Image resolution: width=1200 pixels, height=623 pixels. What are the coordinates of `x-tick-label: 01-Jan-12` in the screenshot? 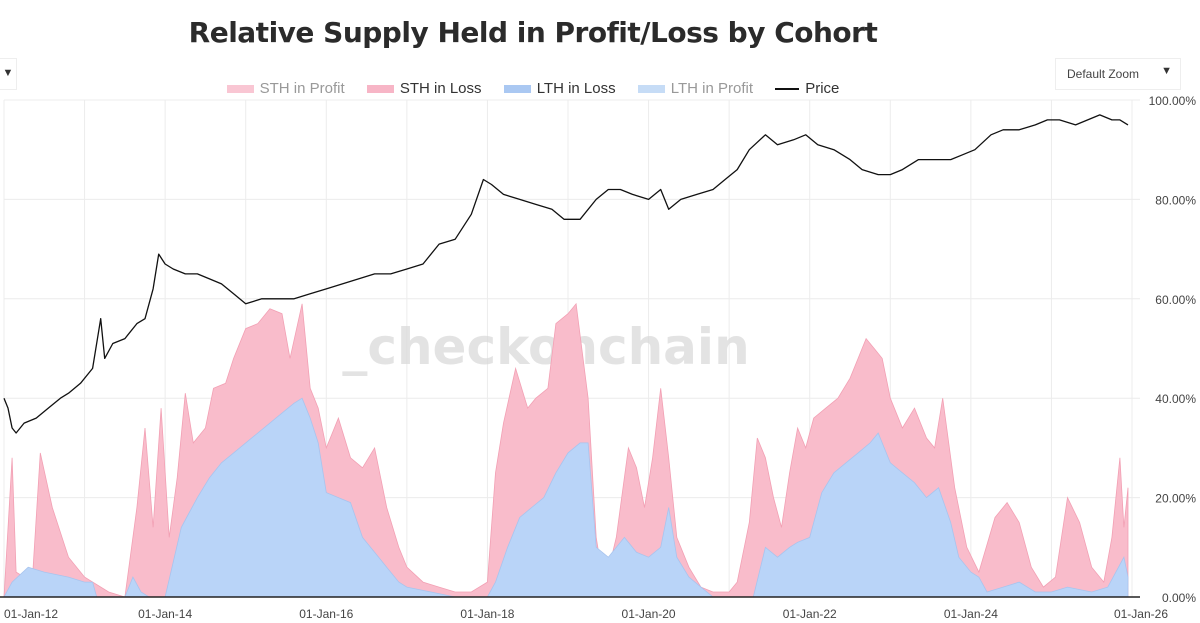 It's located at (31, 614).